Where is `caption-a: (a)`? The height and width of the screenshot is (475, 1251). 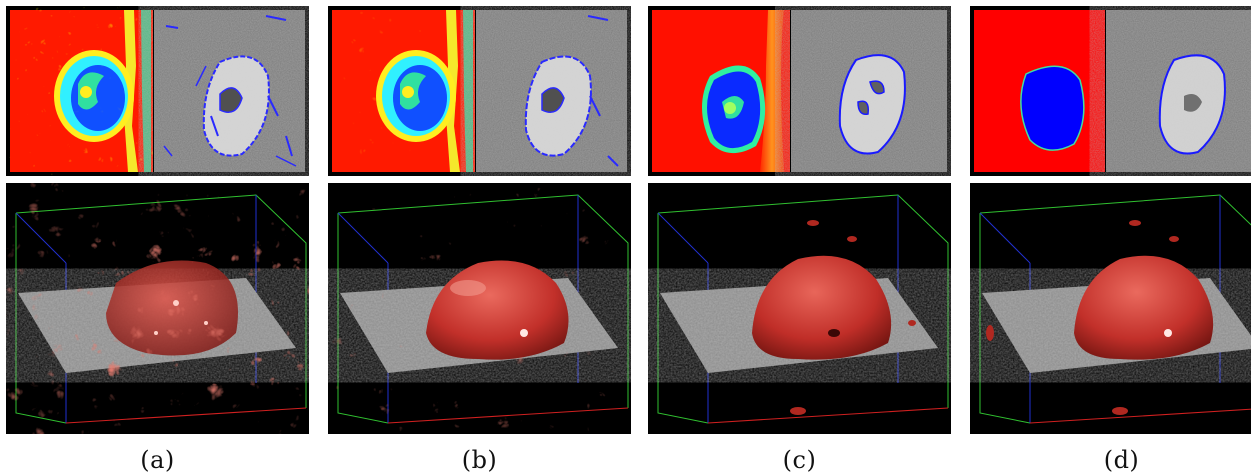
caption-a: (a) is located at coordinates (157, 460).